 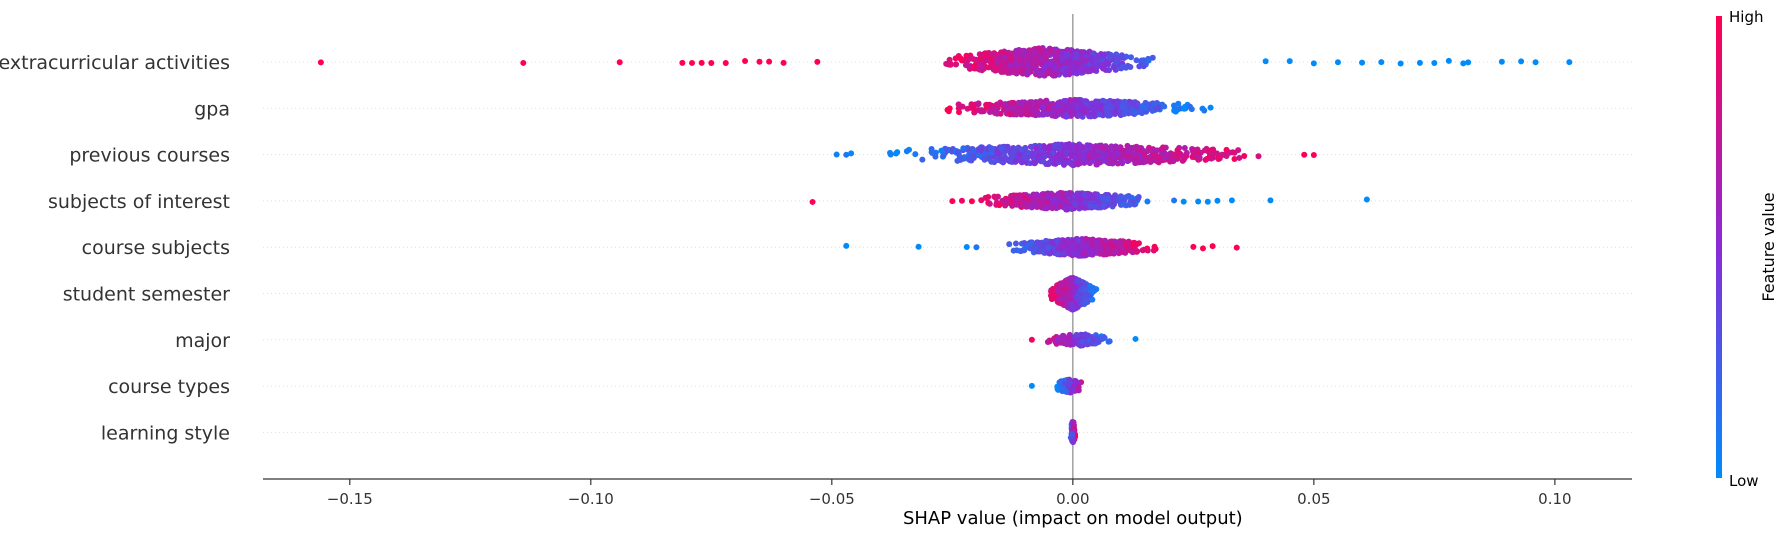 I want to click on feature-label: student semester, so click(x=146, y=295).